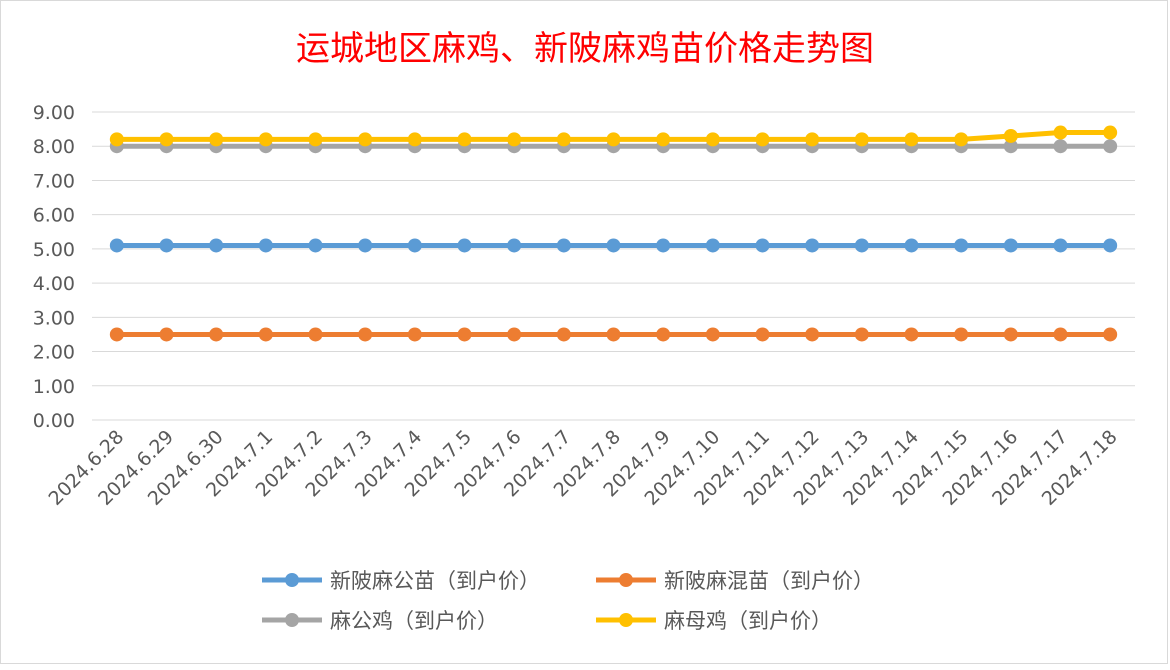 The height and width of the screenshot is (670, 1170). I want to click on y-tick-label: 6.00, so click(54, 216).